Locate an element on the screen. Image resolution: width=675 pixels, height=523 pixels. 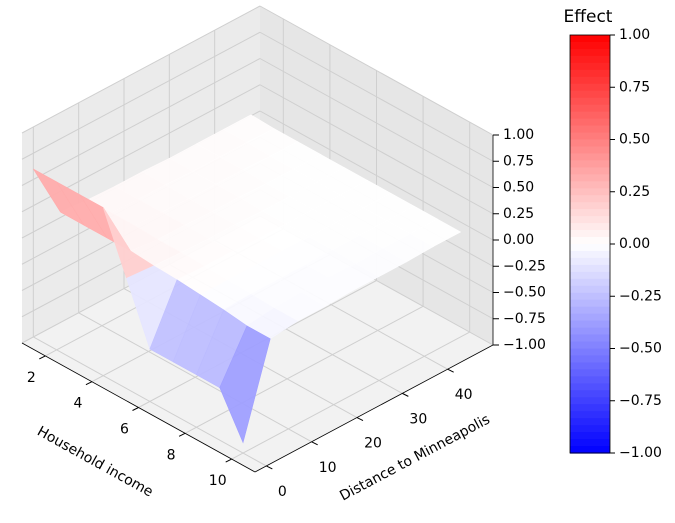
colorbar-tick-label: −1.00 is located at coordinates (640, 453).